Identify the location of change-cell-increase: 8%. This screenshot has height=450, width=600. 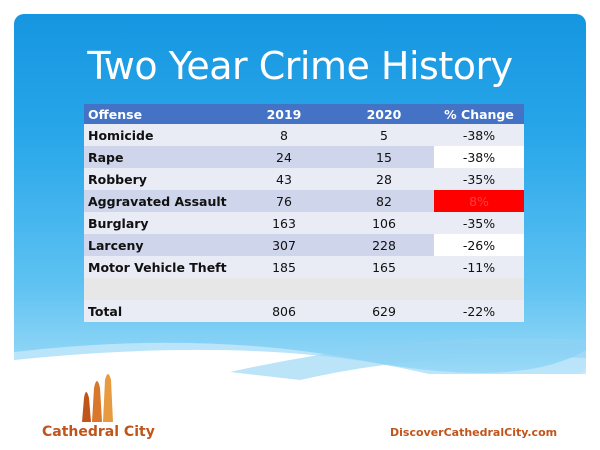
(479, 201).